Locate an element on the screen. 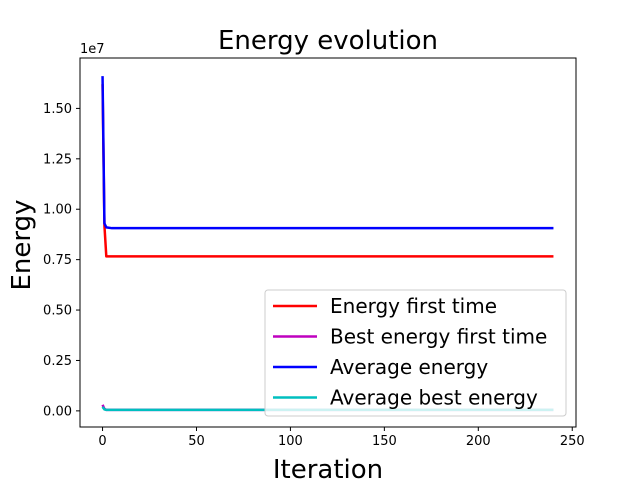  x-tick-label: 250 is located at coordinates (572, 441).